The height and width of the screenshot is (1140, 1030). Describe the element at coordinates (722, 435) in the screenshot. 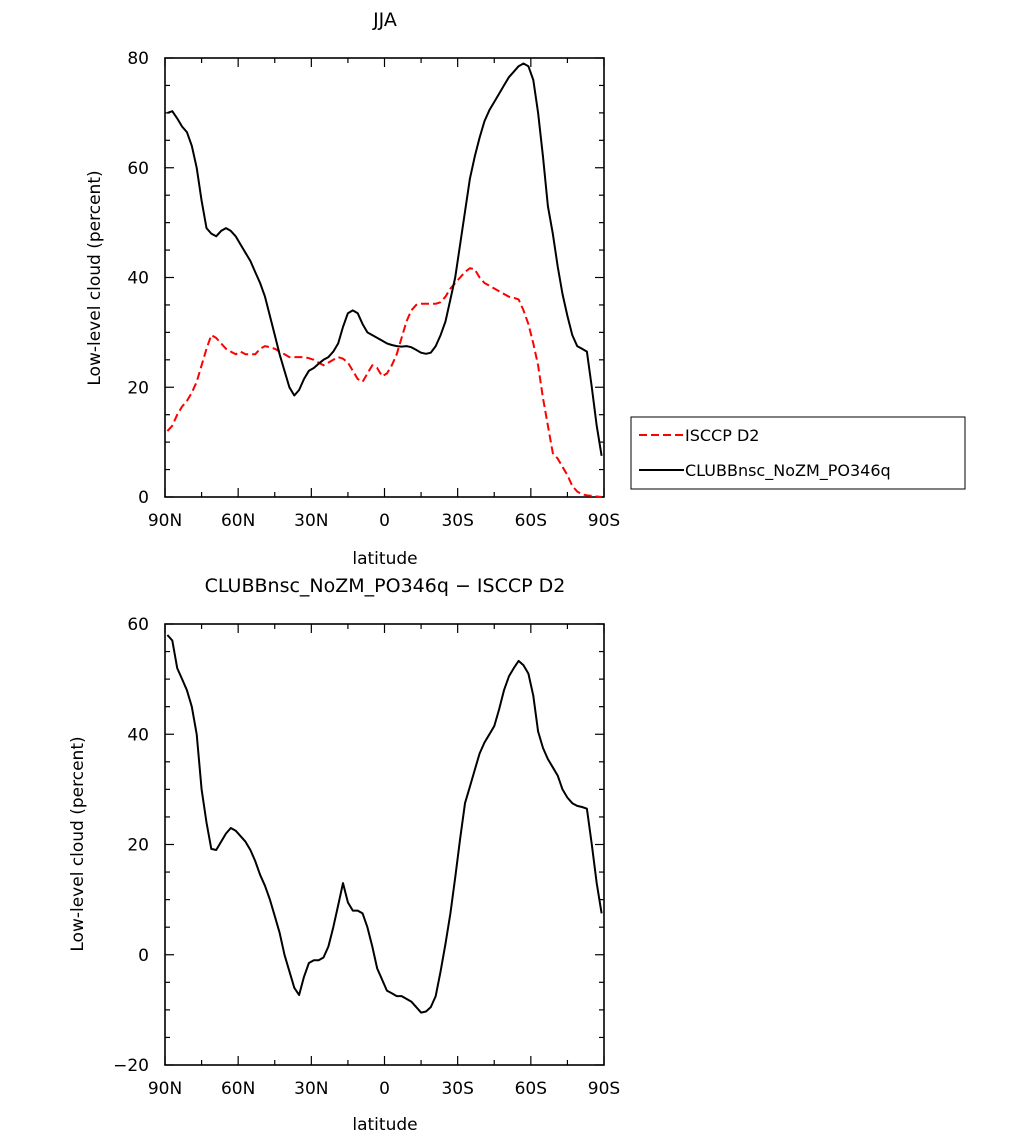

I see `legend-label-isccp: ISCCP D2` at that location.